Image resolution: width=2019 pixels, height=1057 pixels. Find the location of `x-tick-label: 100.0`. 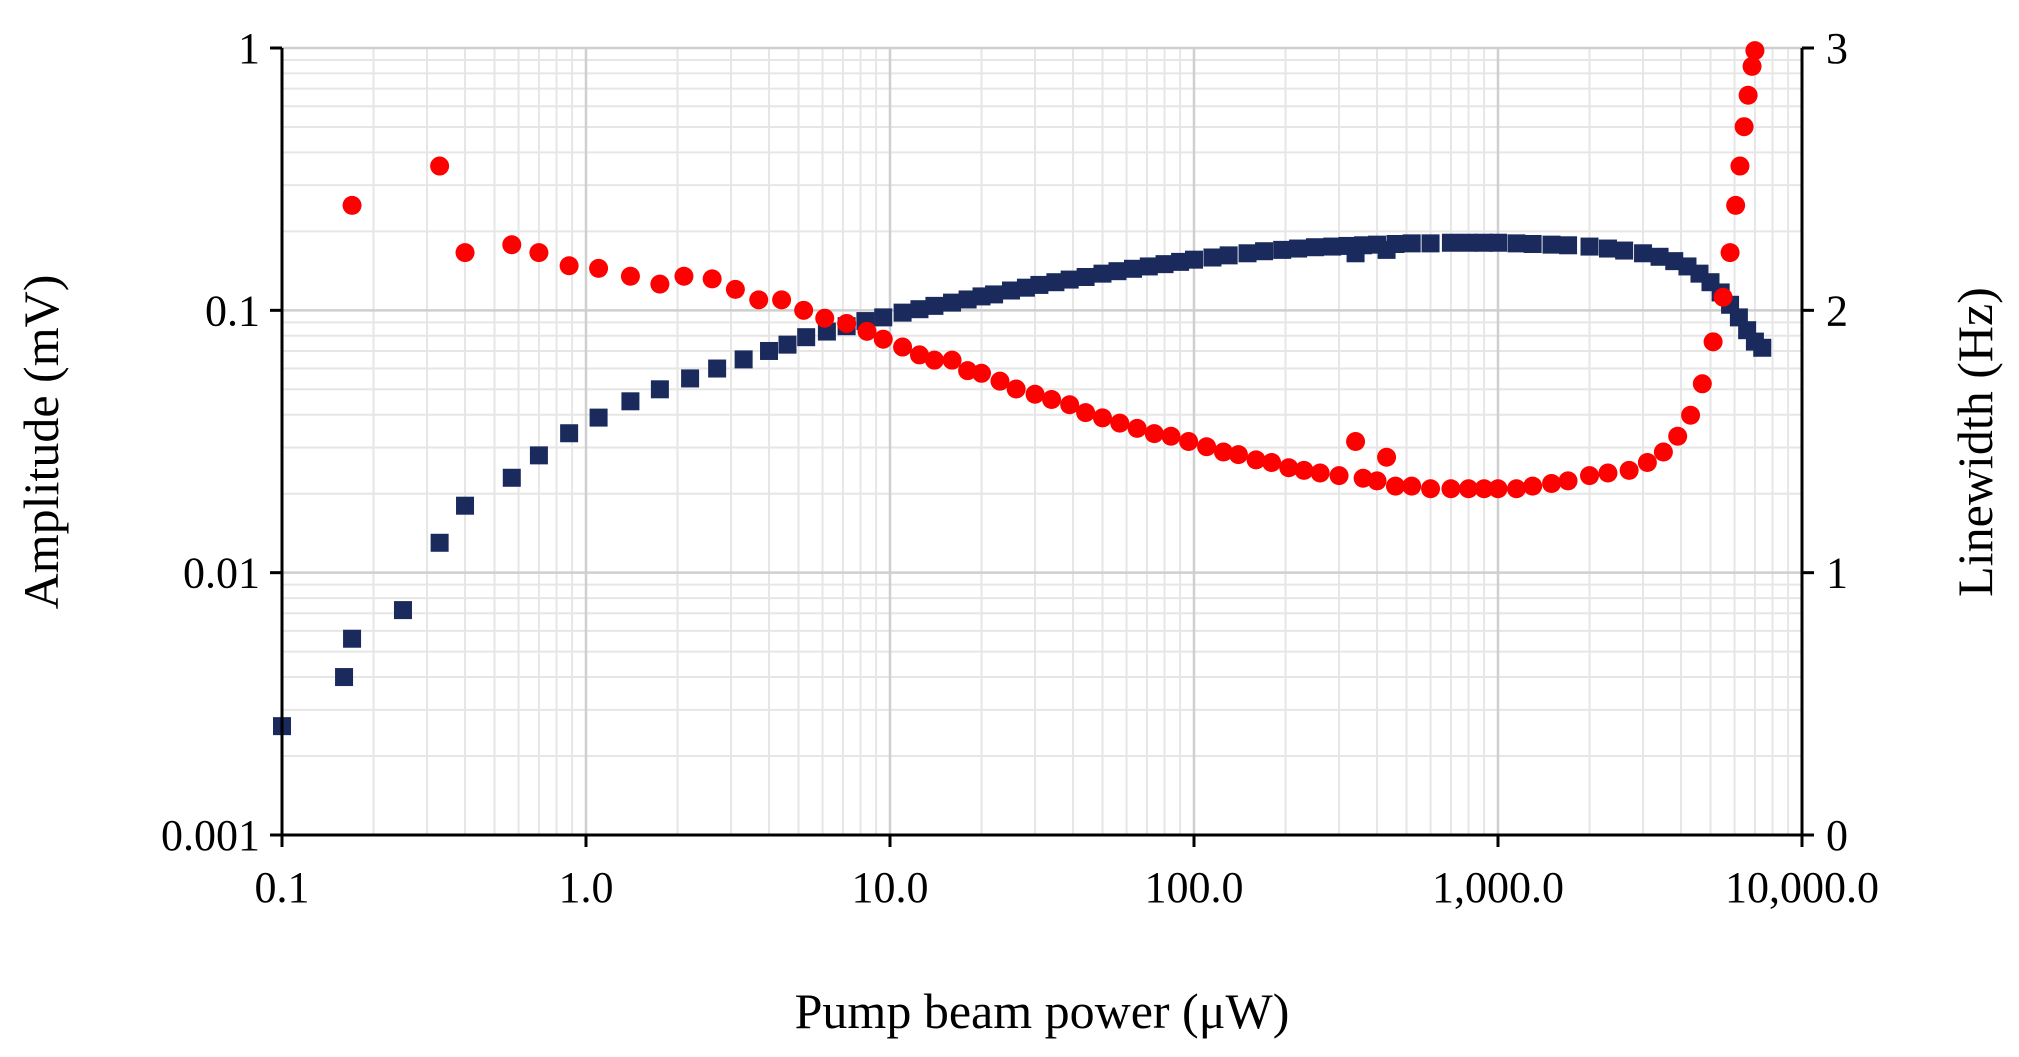

x-tick-label: 100.0 is located at coordinates (1194, 887).